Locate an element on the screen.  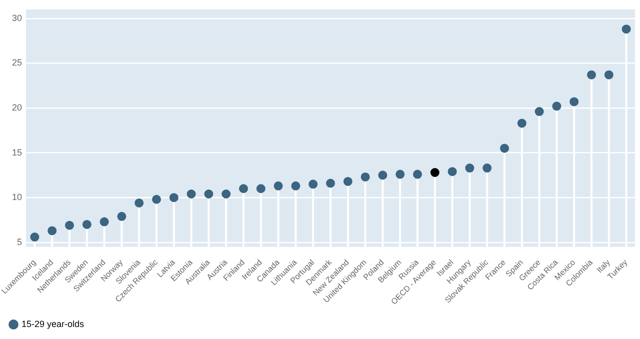
y-tick-label: 10 is located at coordinates (17, 197).